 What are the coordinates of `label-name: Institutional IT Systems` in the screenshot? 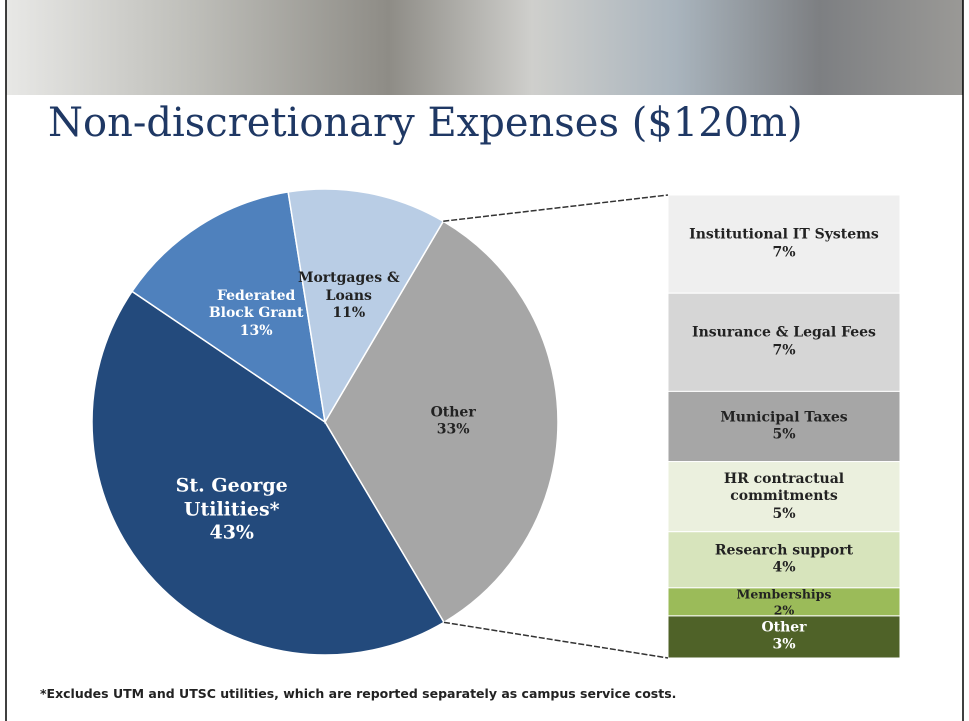 It's located at (784, 234).